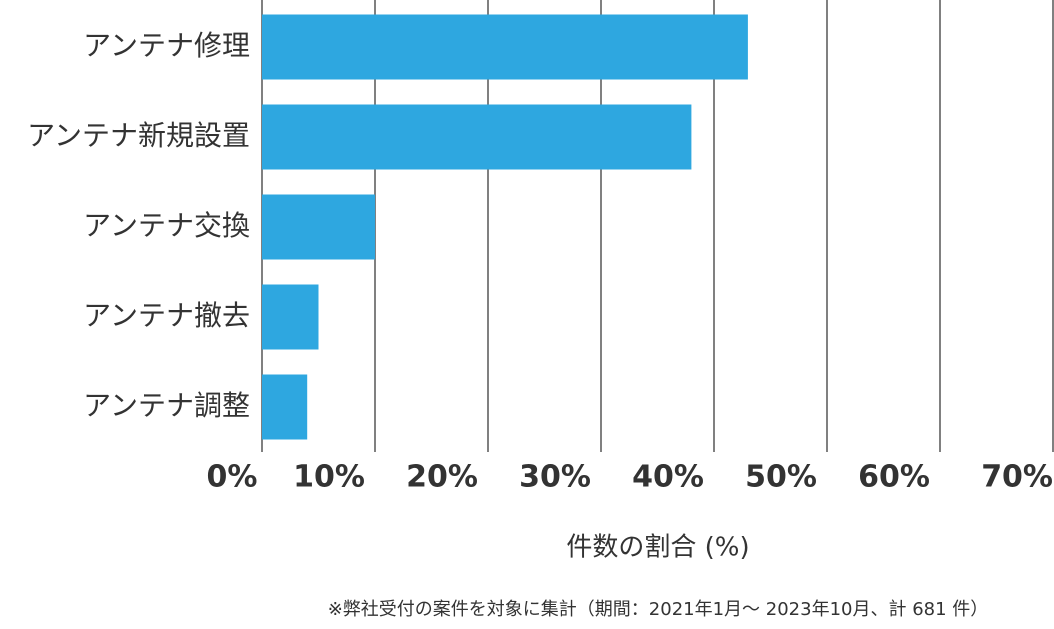  Describe the element at coordinates (894, 477) in the screenshot. I see `x-tick-label: 60%` at that location.